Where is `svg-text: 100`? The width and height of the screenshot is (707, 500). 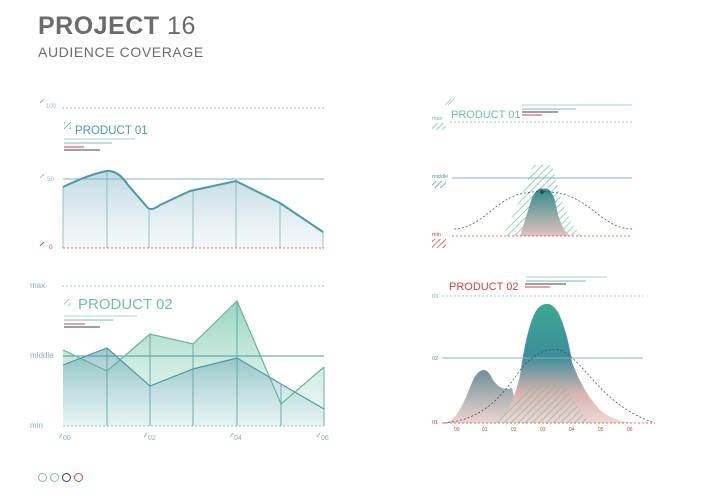
svg-text: 100 is located at coordinates (51, 107).